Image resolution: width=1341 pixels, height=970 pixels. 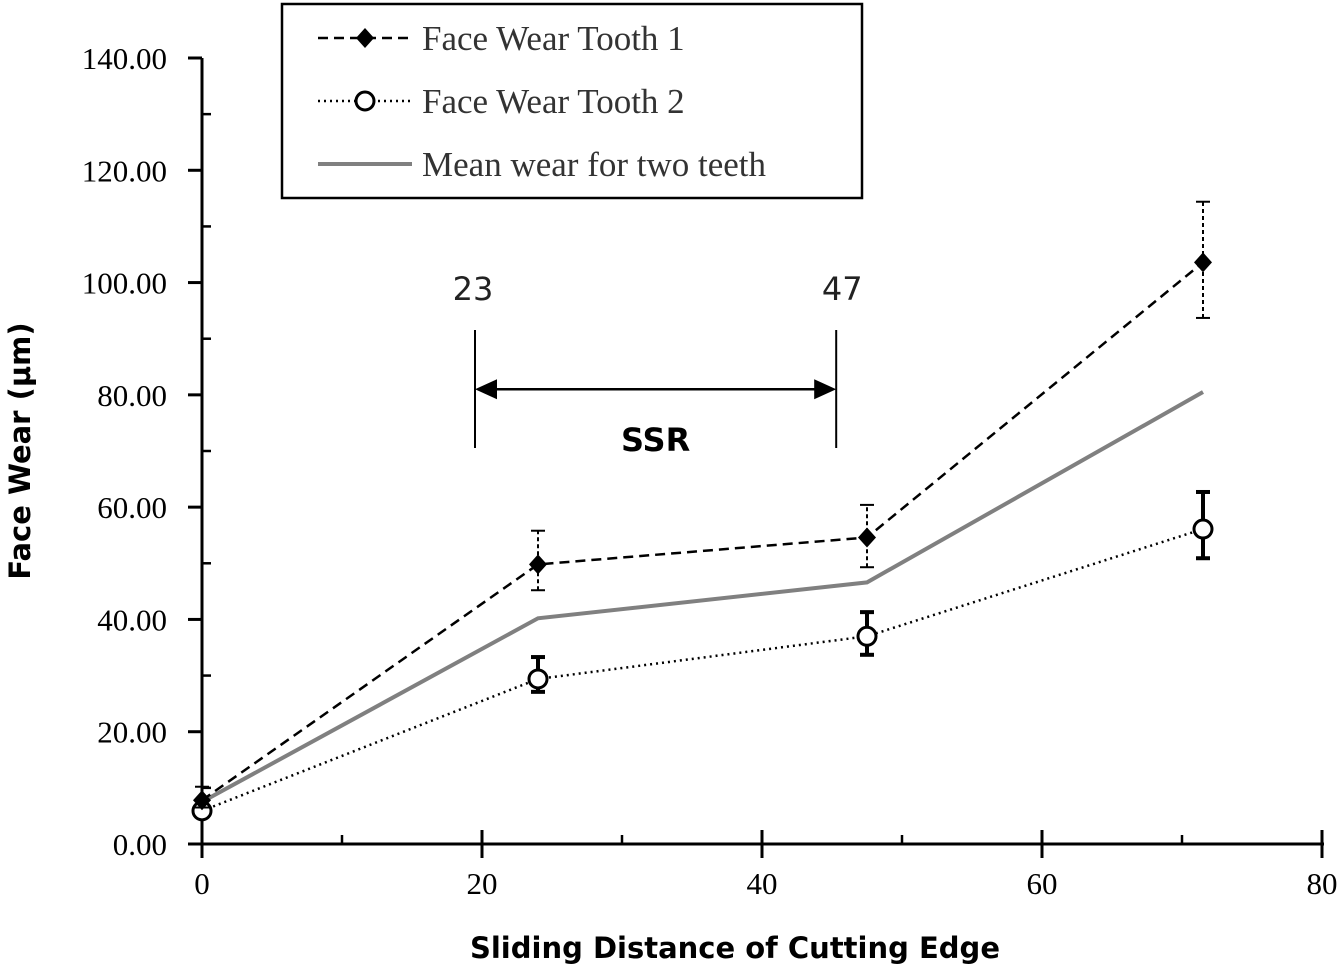 What do you see at coordinates (1322, 883) in the screenshot?
I see `x-tick-label: 80` at bounding box center [1322, 883].